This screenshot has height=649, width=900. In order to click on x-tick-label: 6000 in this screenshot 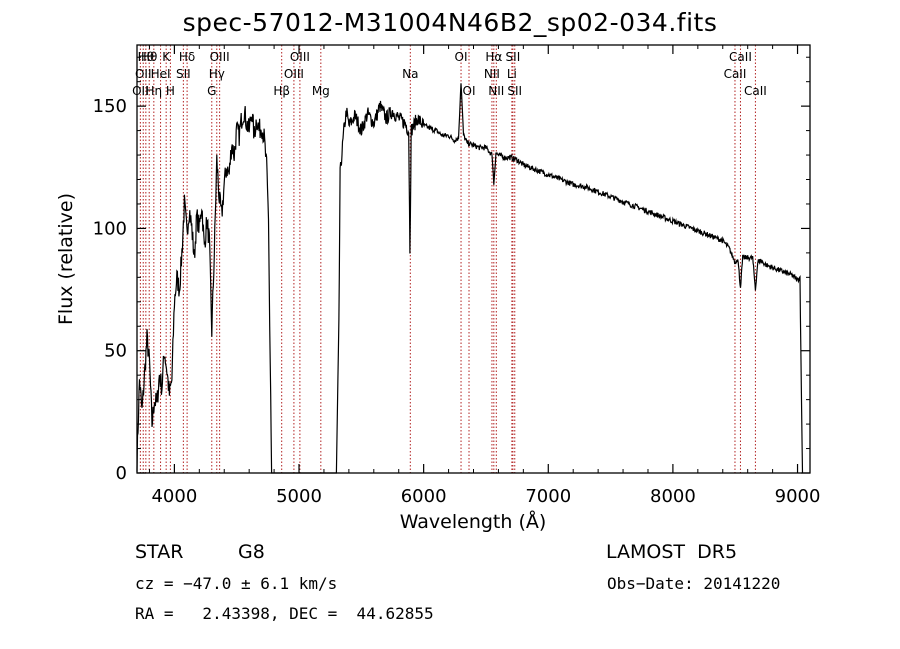, I will do `click(424, 496)`.